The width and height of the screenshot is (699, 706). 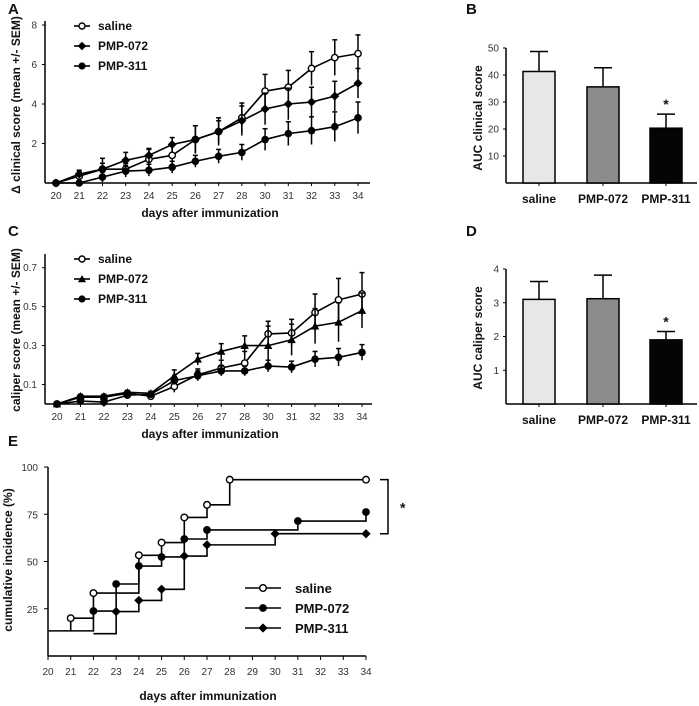 I want to click on panel-label-e: E, so click(x=13, y=441).